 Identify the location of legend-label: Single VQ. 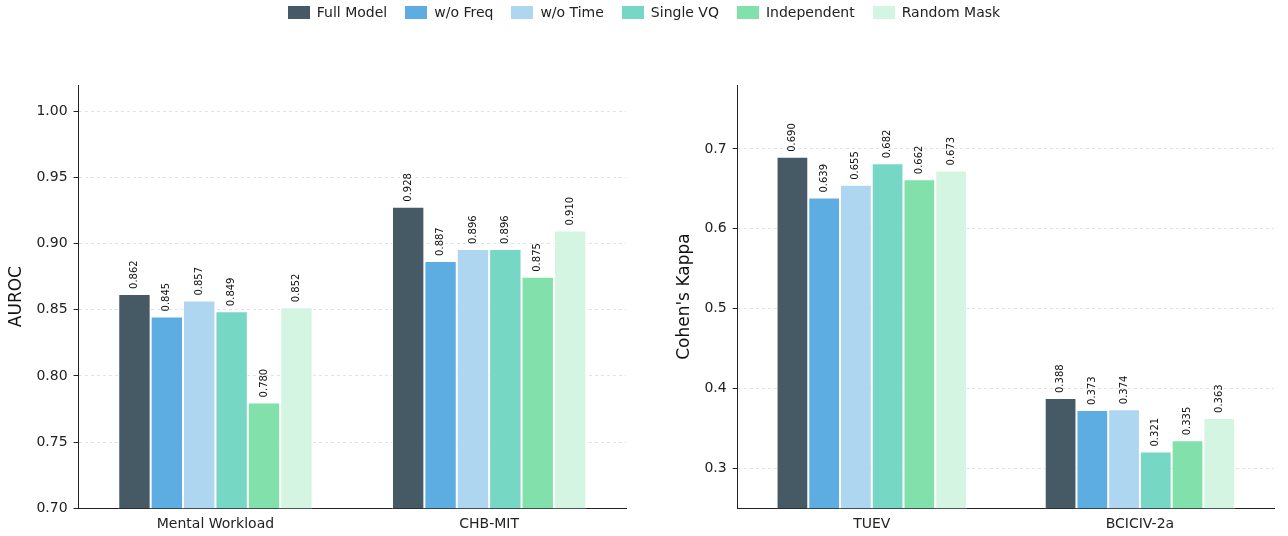
(684, 12).